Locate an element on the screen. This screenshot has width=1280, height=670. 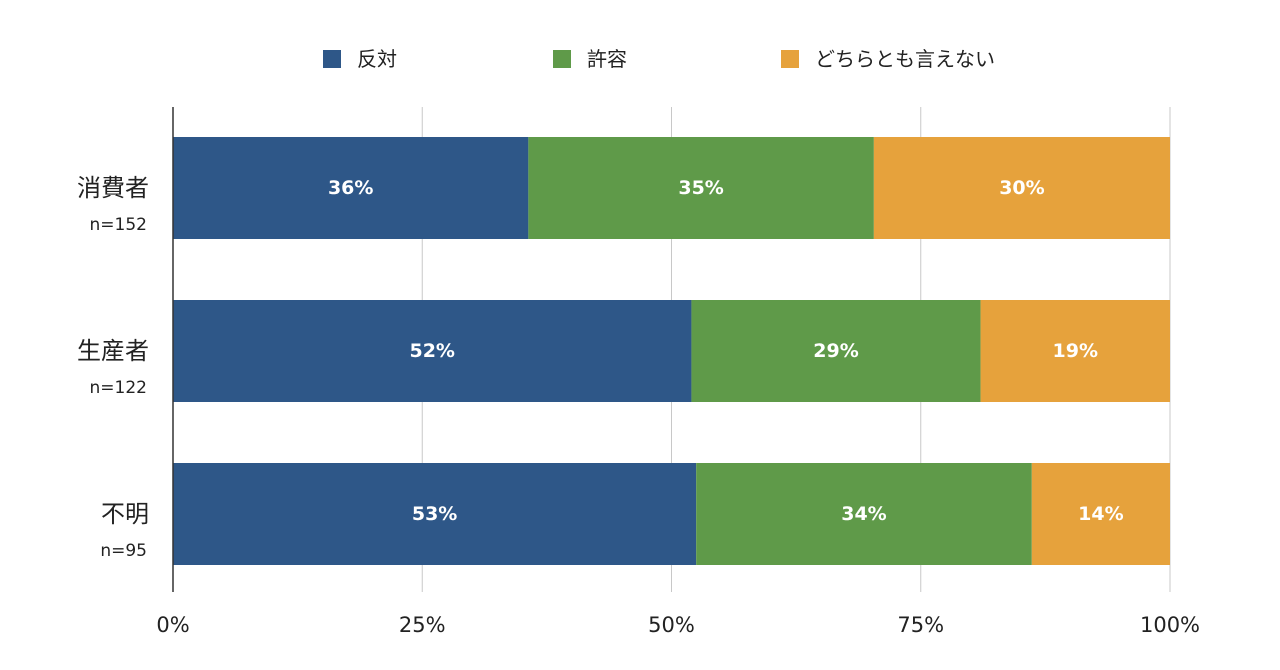
data-label: 36% is located at coordinates (350, 188).